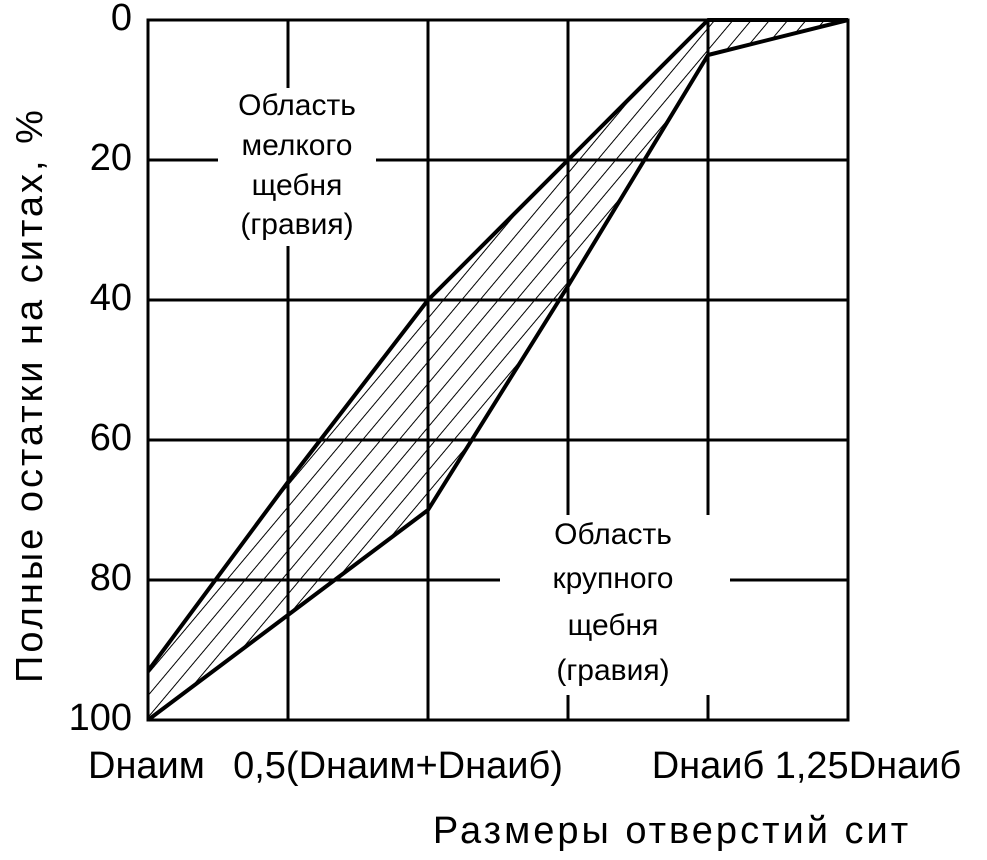 This screenshot has height=860, width=987. What do you see at coordinates (297, 145) in the screenshot?
I see `annotation-line: мелкого` at bounding box center [297, 145].